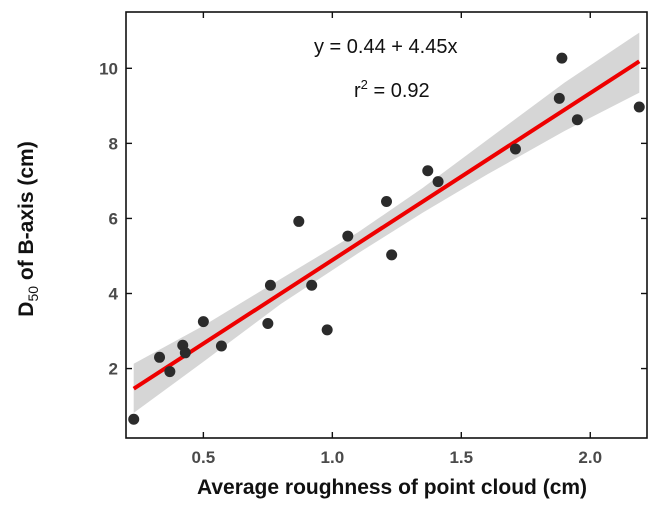 This screenshot has width=662, height=508. I want to click on equation-annotation: y = 0.44 + 4.45x, so click(385, 47).